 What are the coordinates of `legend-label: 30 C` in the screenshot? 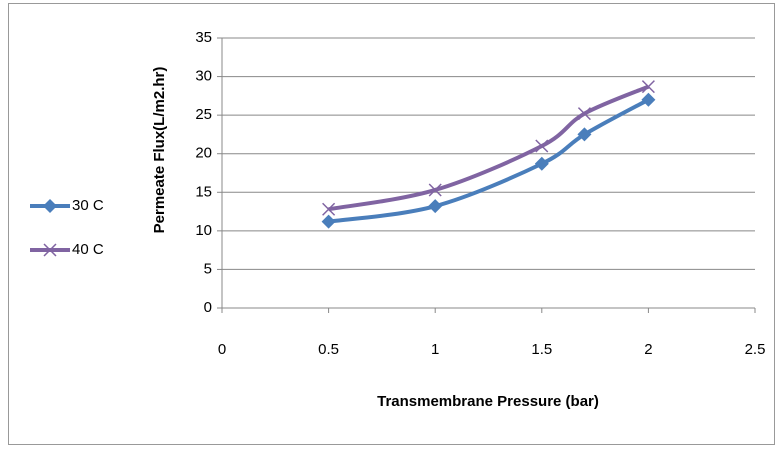 It's located at (88, 205).